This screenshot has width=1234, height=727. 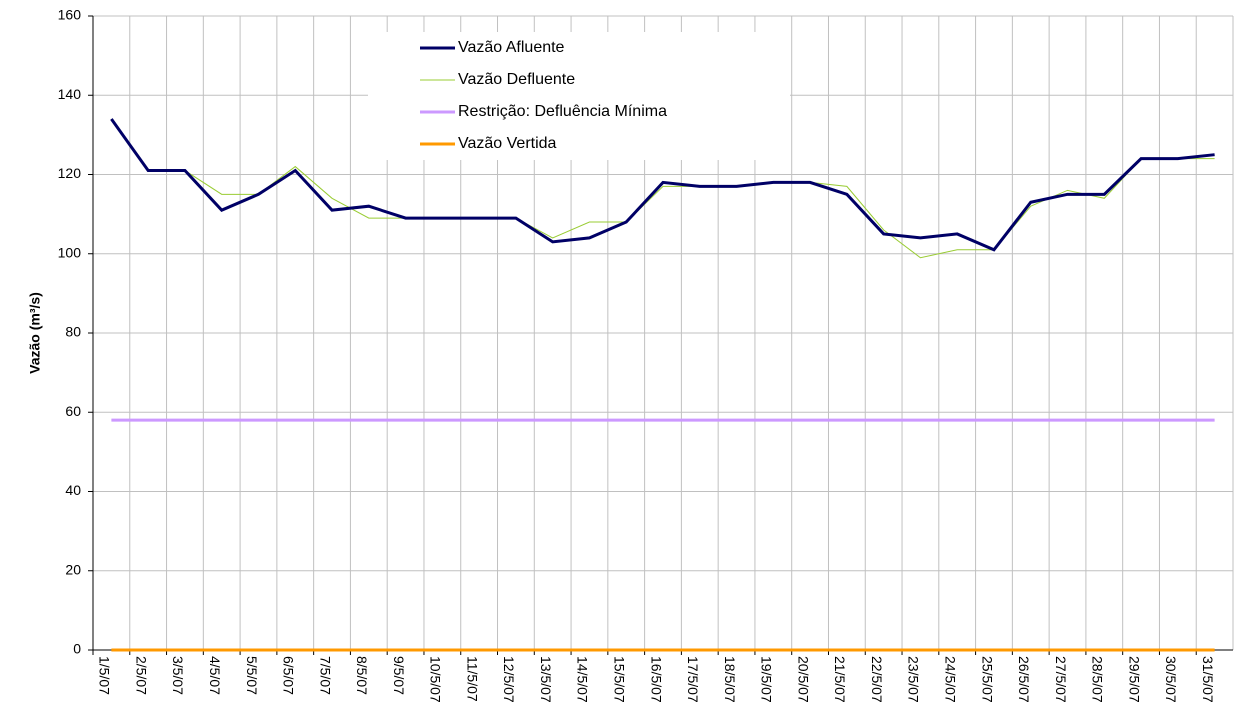 I want to click on x-tick-label: 25/5/07, so click(x=987, y=679).